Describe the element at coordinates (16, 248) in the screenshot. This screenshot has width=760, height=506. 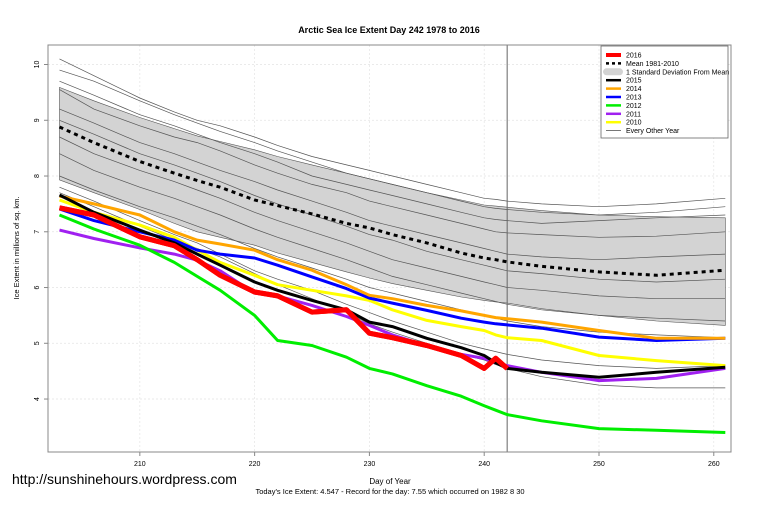
I see `y-axis-label: Ice Extent in millions of sq. km.` at that location.